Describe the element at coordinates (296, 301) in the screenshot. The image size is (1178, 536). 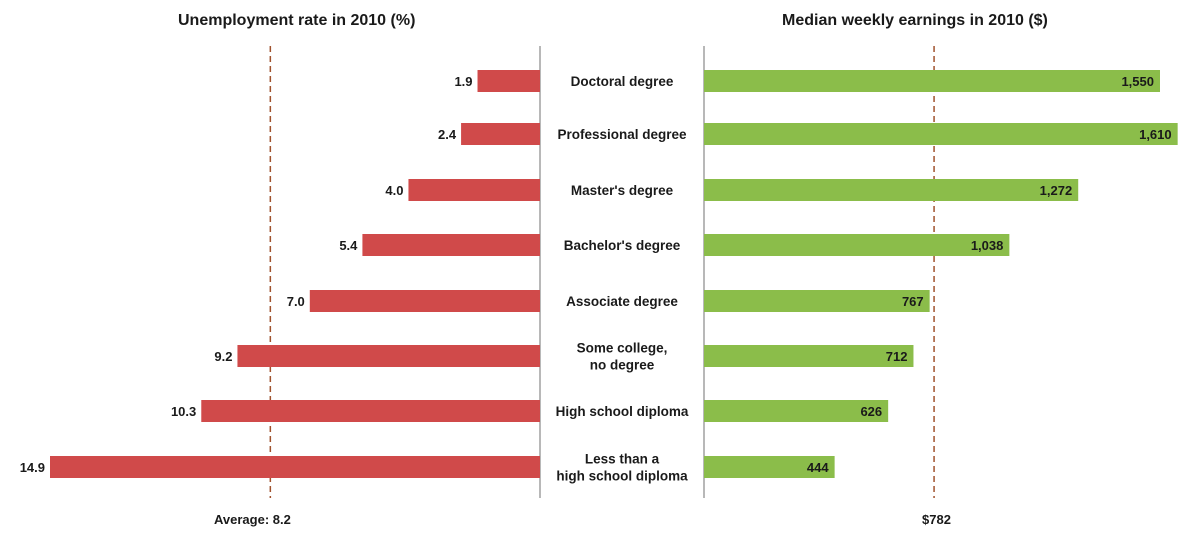
I see `unemployment-value-label: 7.0` at that location.